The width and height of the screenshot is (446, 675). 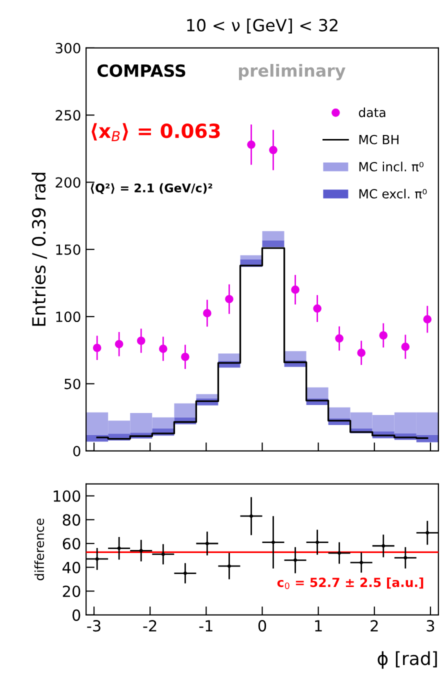 I want to click on legend-label: data, so click(x=372, y=113).